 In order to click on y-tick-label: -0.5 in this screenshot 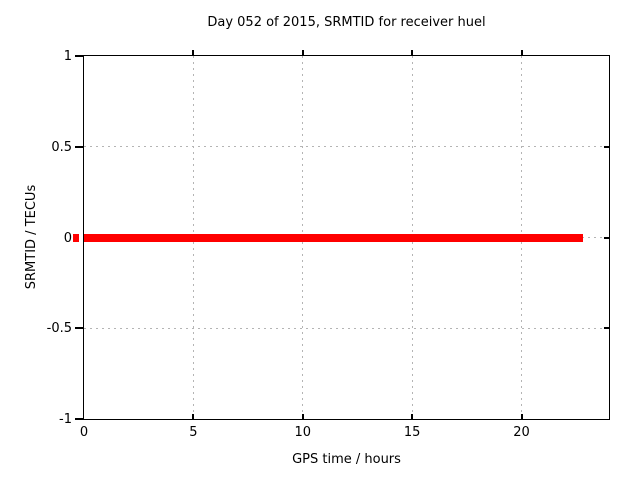, I will do `click(59, 329)`.